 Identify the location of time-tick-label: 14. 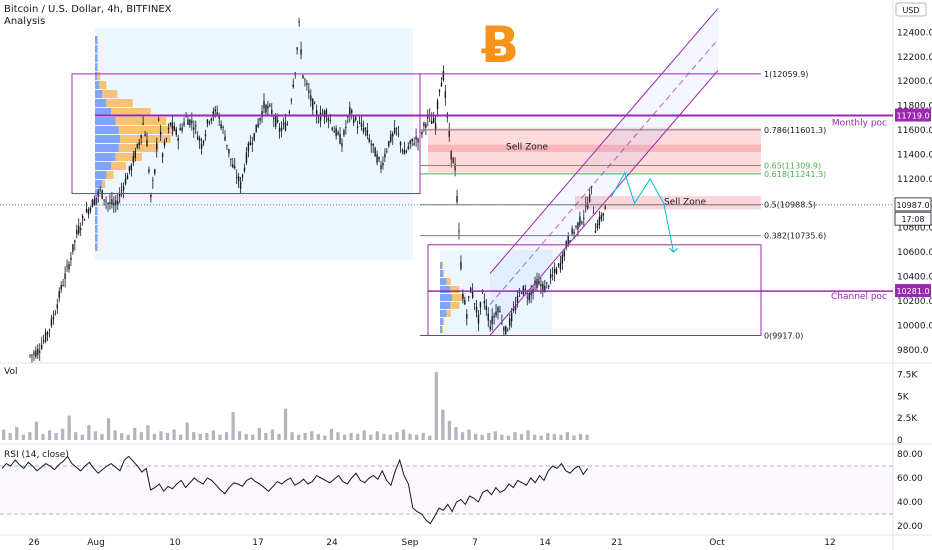
(545, 543).